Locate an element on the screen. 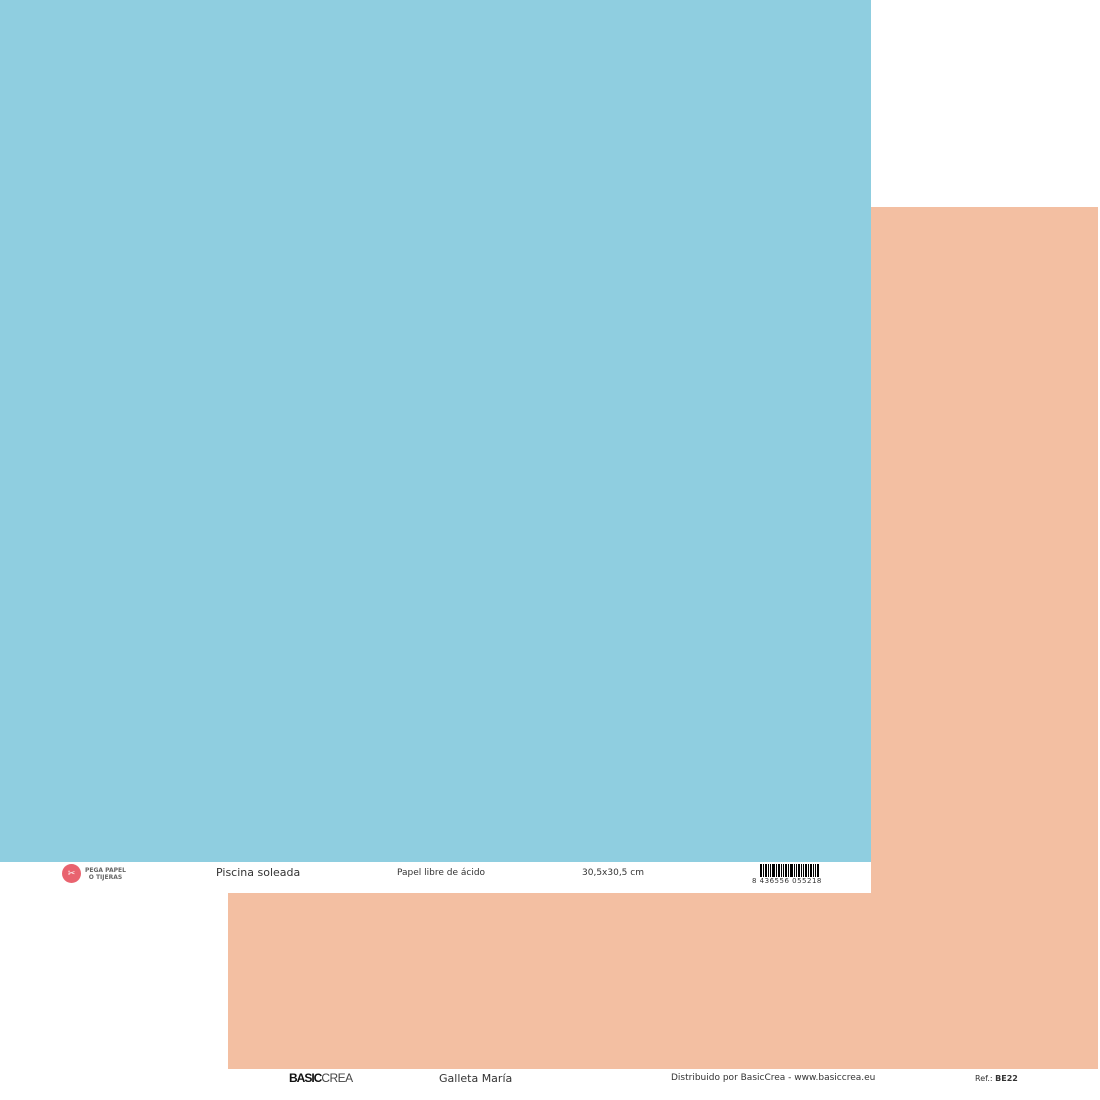 The image size is (1100, 1100). barcode: 8 436556 055218 is located at coordinates (792, 874).